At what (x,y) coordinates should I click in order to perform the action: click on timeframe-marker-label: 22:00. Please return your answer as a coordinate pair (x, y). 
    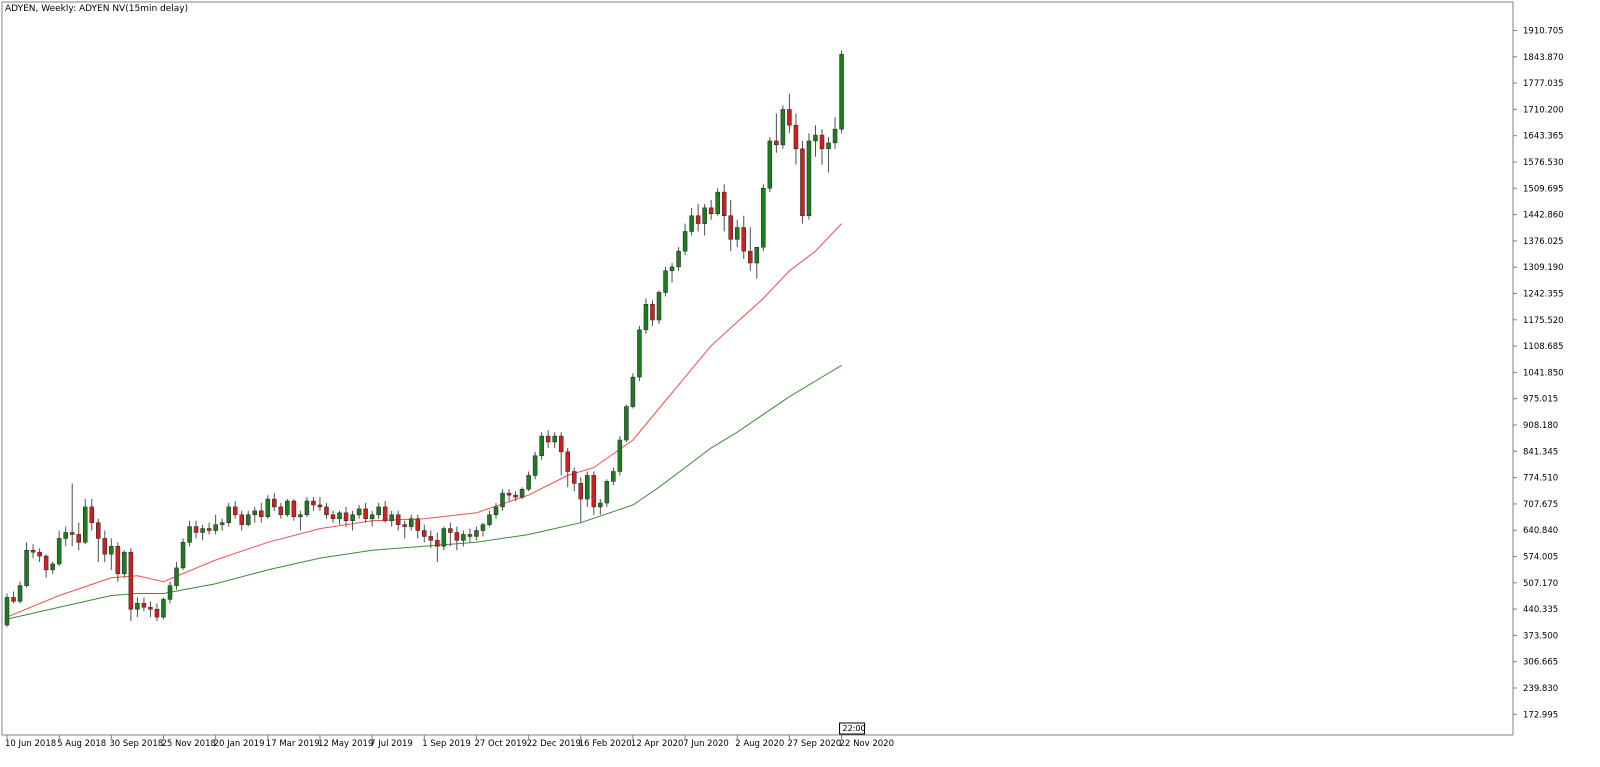
    Looking at the image, I should click on (854, 728).